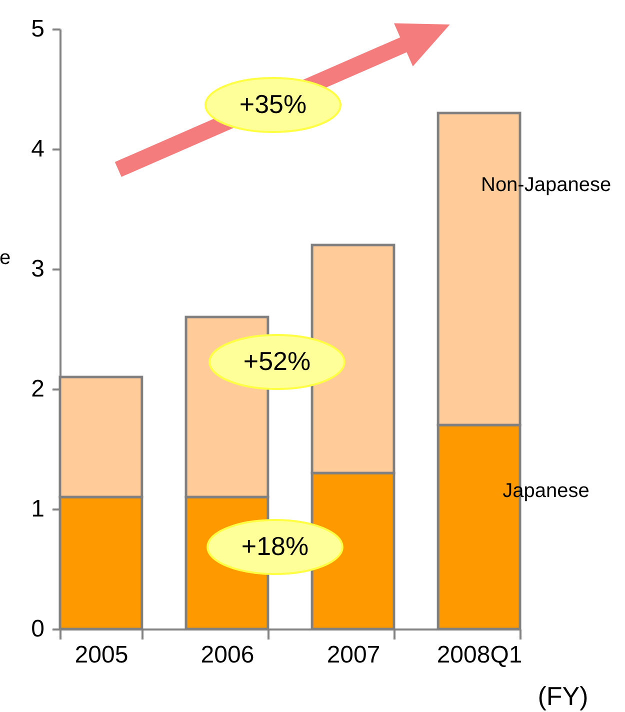 This screenshot has width=625, height=712. I want to click on y-tick-label: 0, so click(37, 629).